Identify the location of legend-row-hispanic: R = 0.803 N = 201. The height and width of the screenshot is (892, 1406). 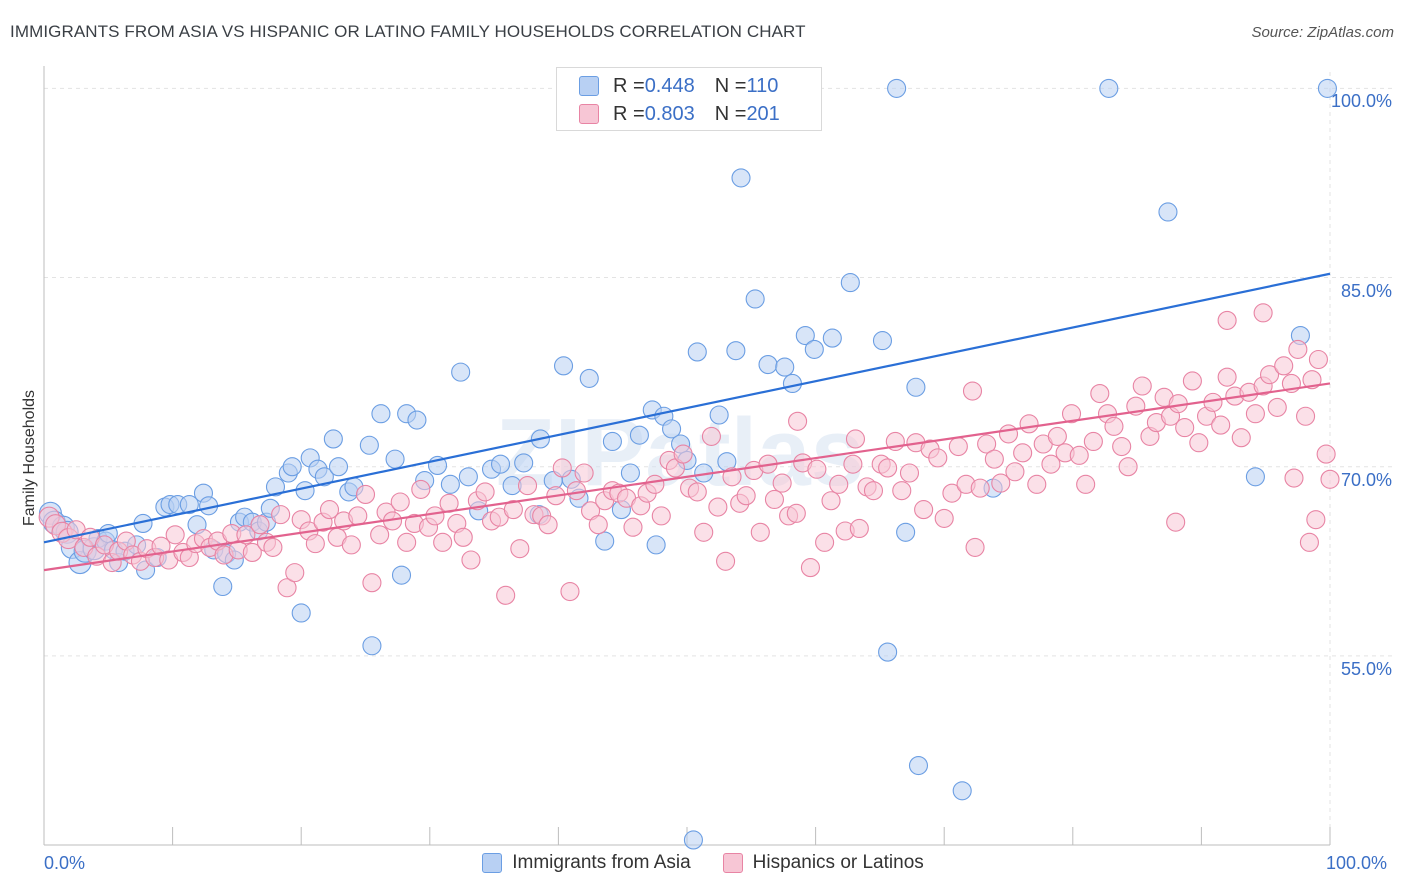
(679, 114).